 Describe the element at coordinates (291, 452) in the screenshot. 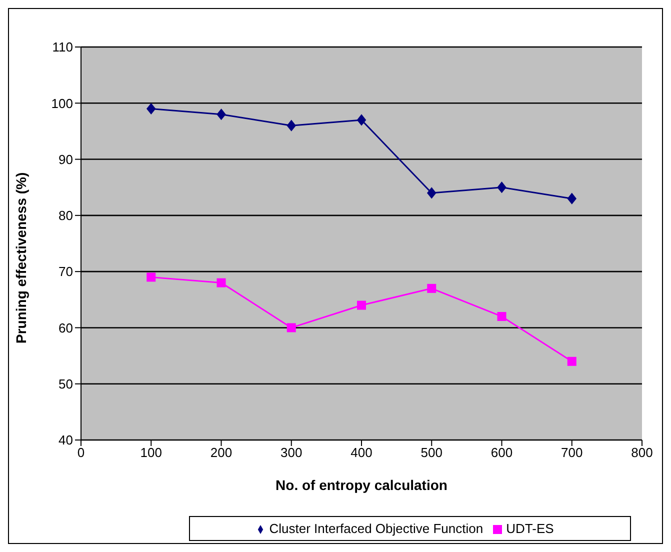

I see `x-tick-label: 300` at that location.